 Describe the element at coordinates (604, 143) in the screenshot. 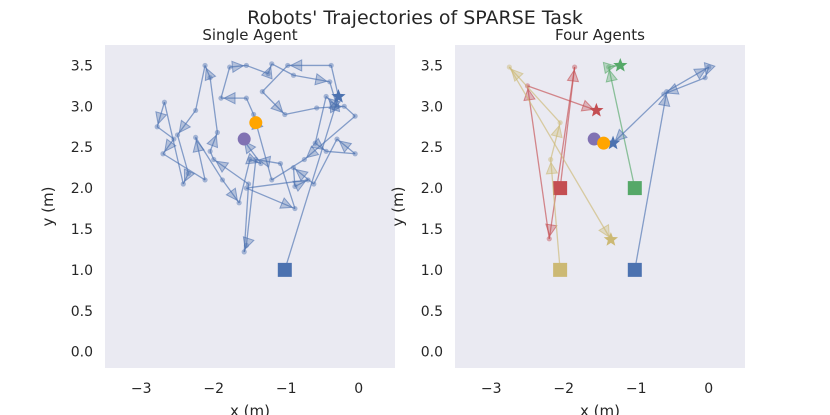

I see `target-marker` at that location.